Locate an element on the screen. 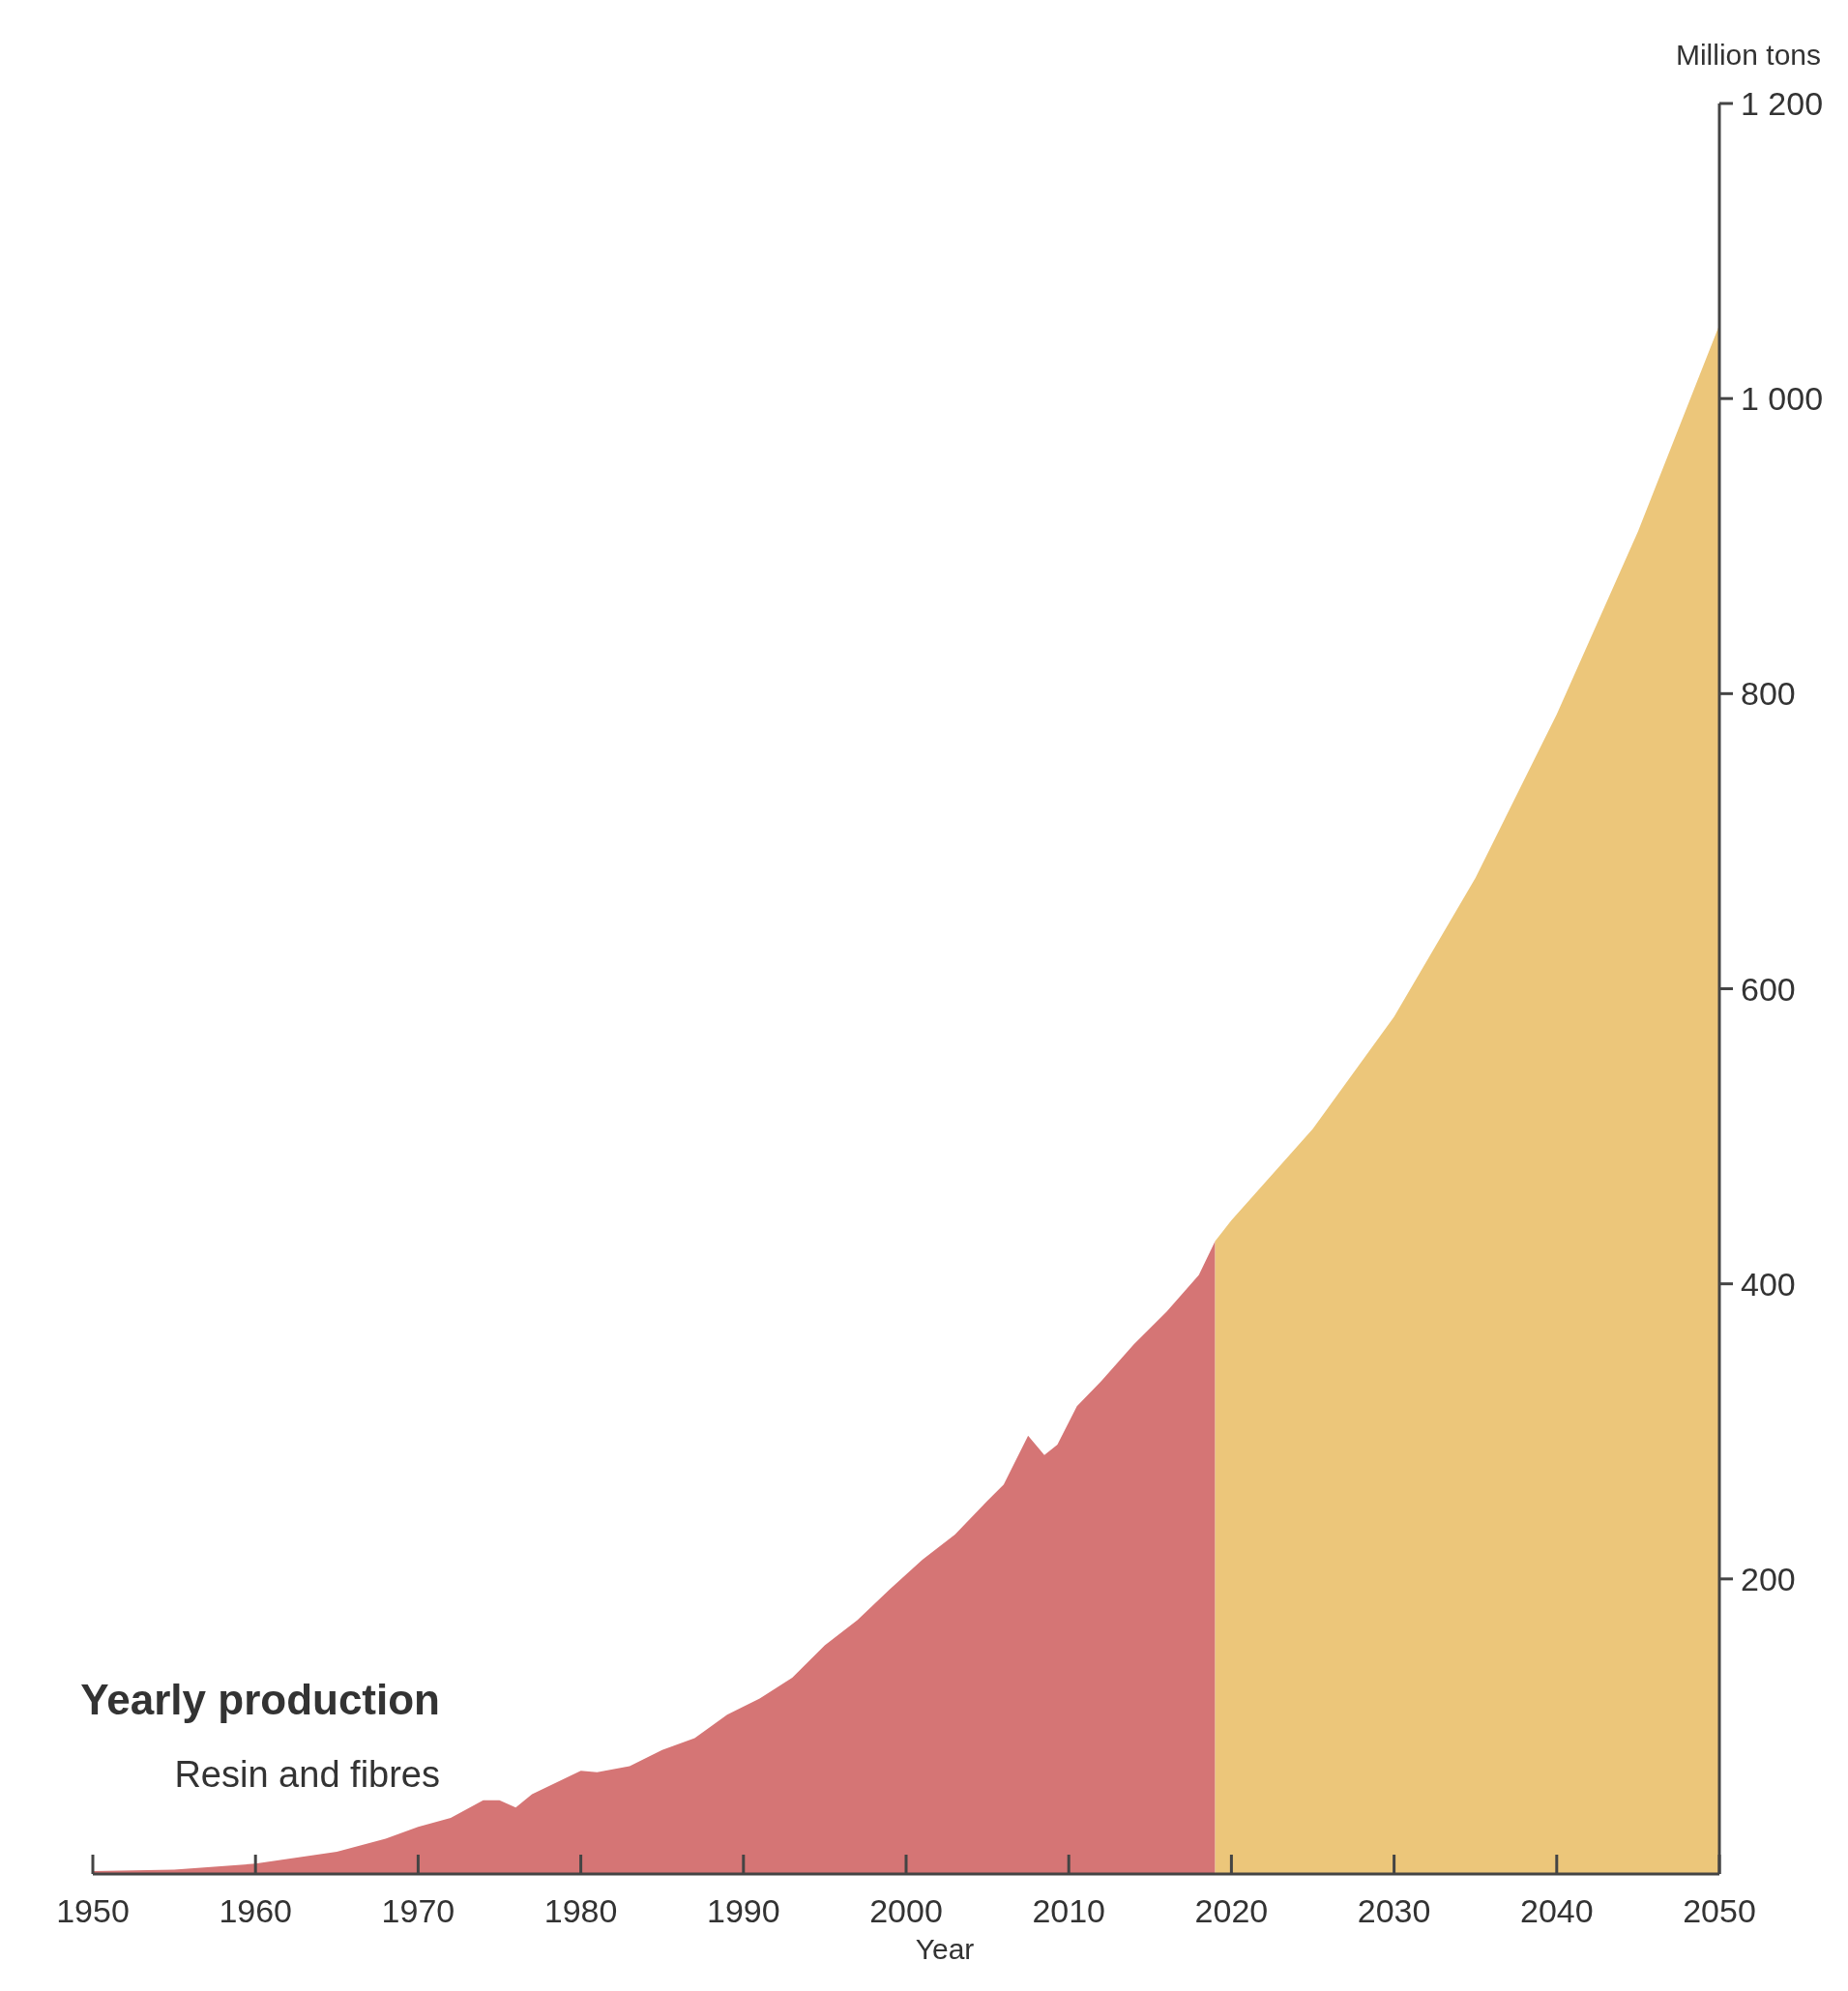 The image size is (1848, 1991). x-tick-label: 2020 is located at coordinates (1232, 1910).